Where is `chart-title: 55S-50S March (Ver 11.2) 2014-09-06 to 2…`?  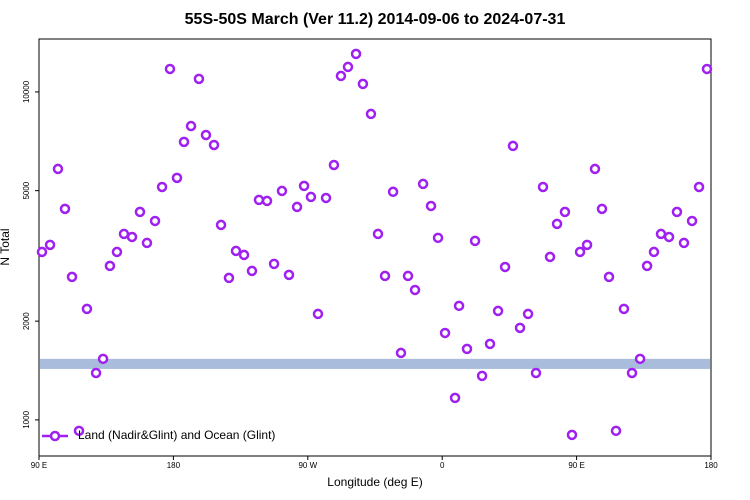
chart-title: 55S-50S March (Ver 11.2) 2014-09-06 to 2… is located at coordinates (375, 19).